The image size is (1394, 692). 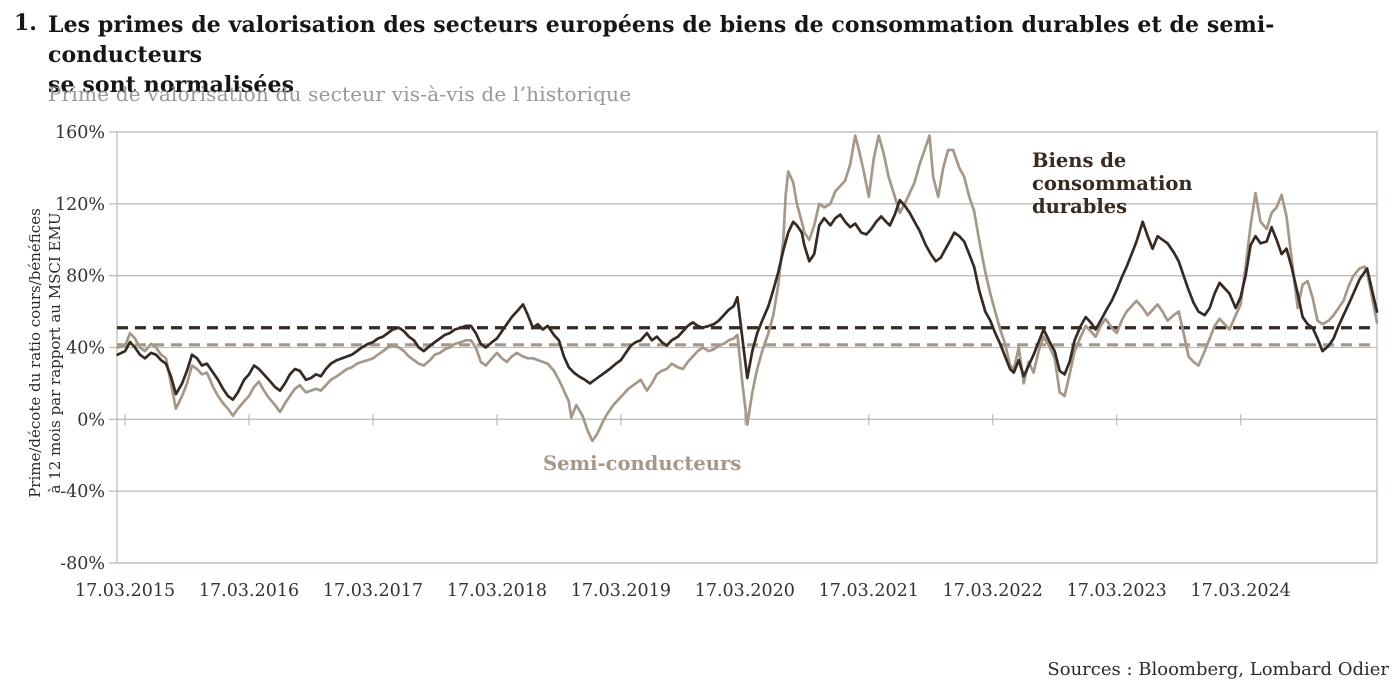 What do you see at coordinates (82, 492) in the screenshot?
I see `y-tick-label: -40%` at bounding box center [82, 492].